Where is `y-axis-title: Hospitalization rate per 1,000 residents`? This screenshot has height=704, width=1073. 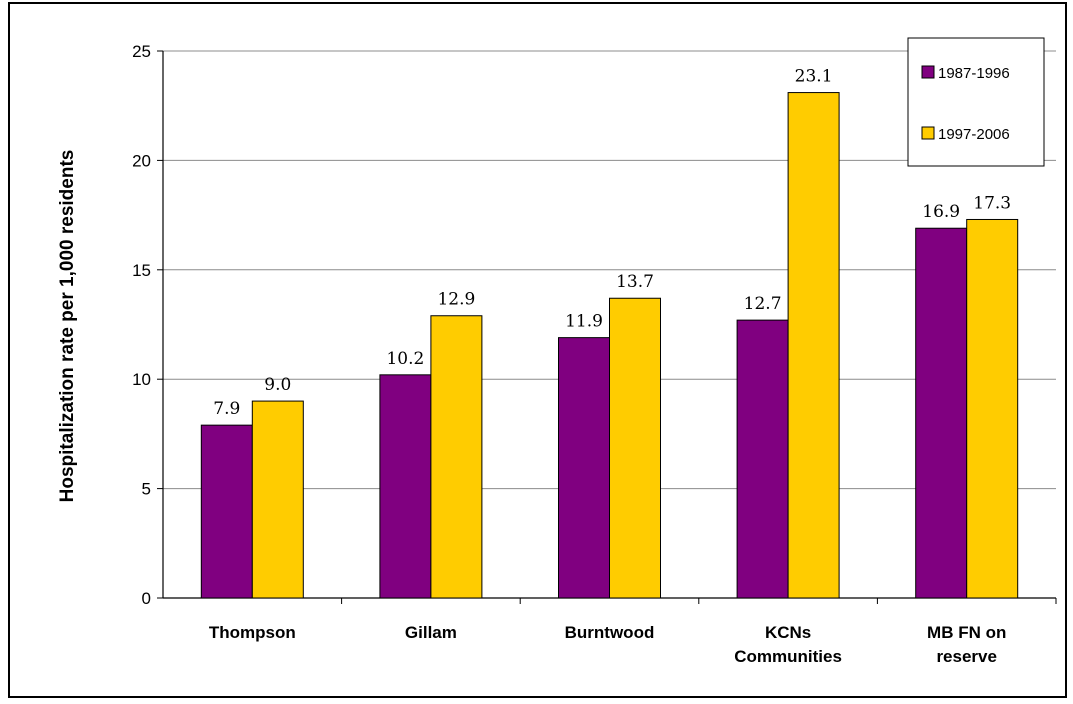 y-axis-title: Hospitalization rate per 1,000 residents is located at coordinates (67, 326).